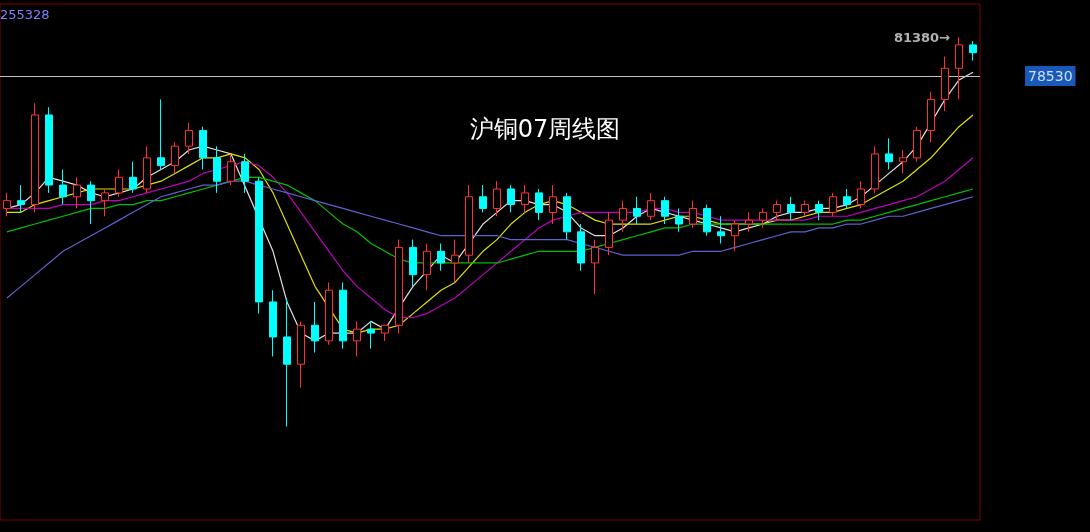 Image resolution: width=1090 pixels, height=532 pixels. I want to click on text: 沪铜07周线图, so click(545, 129).